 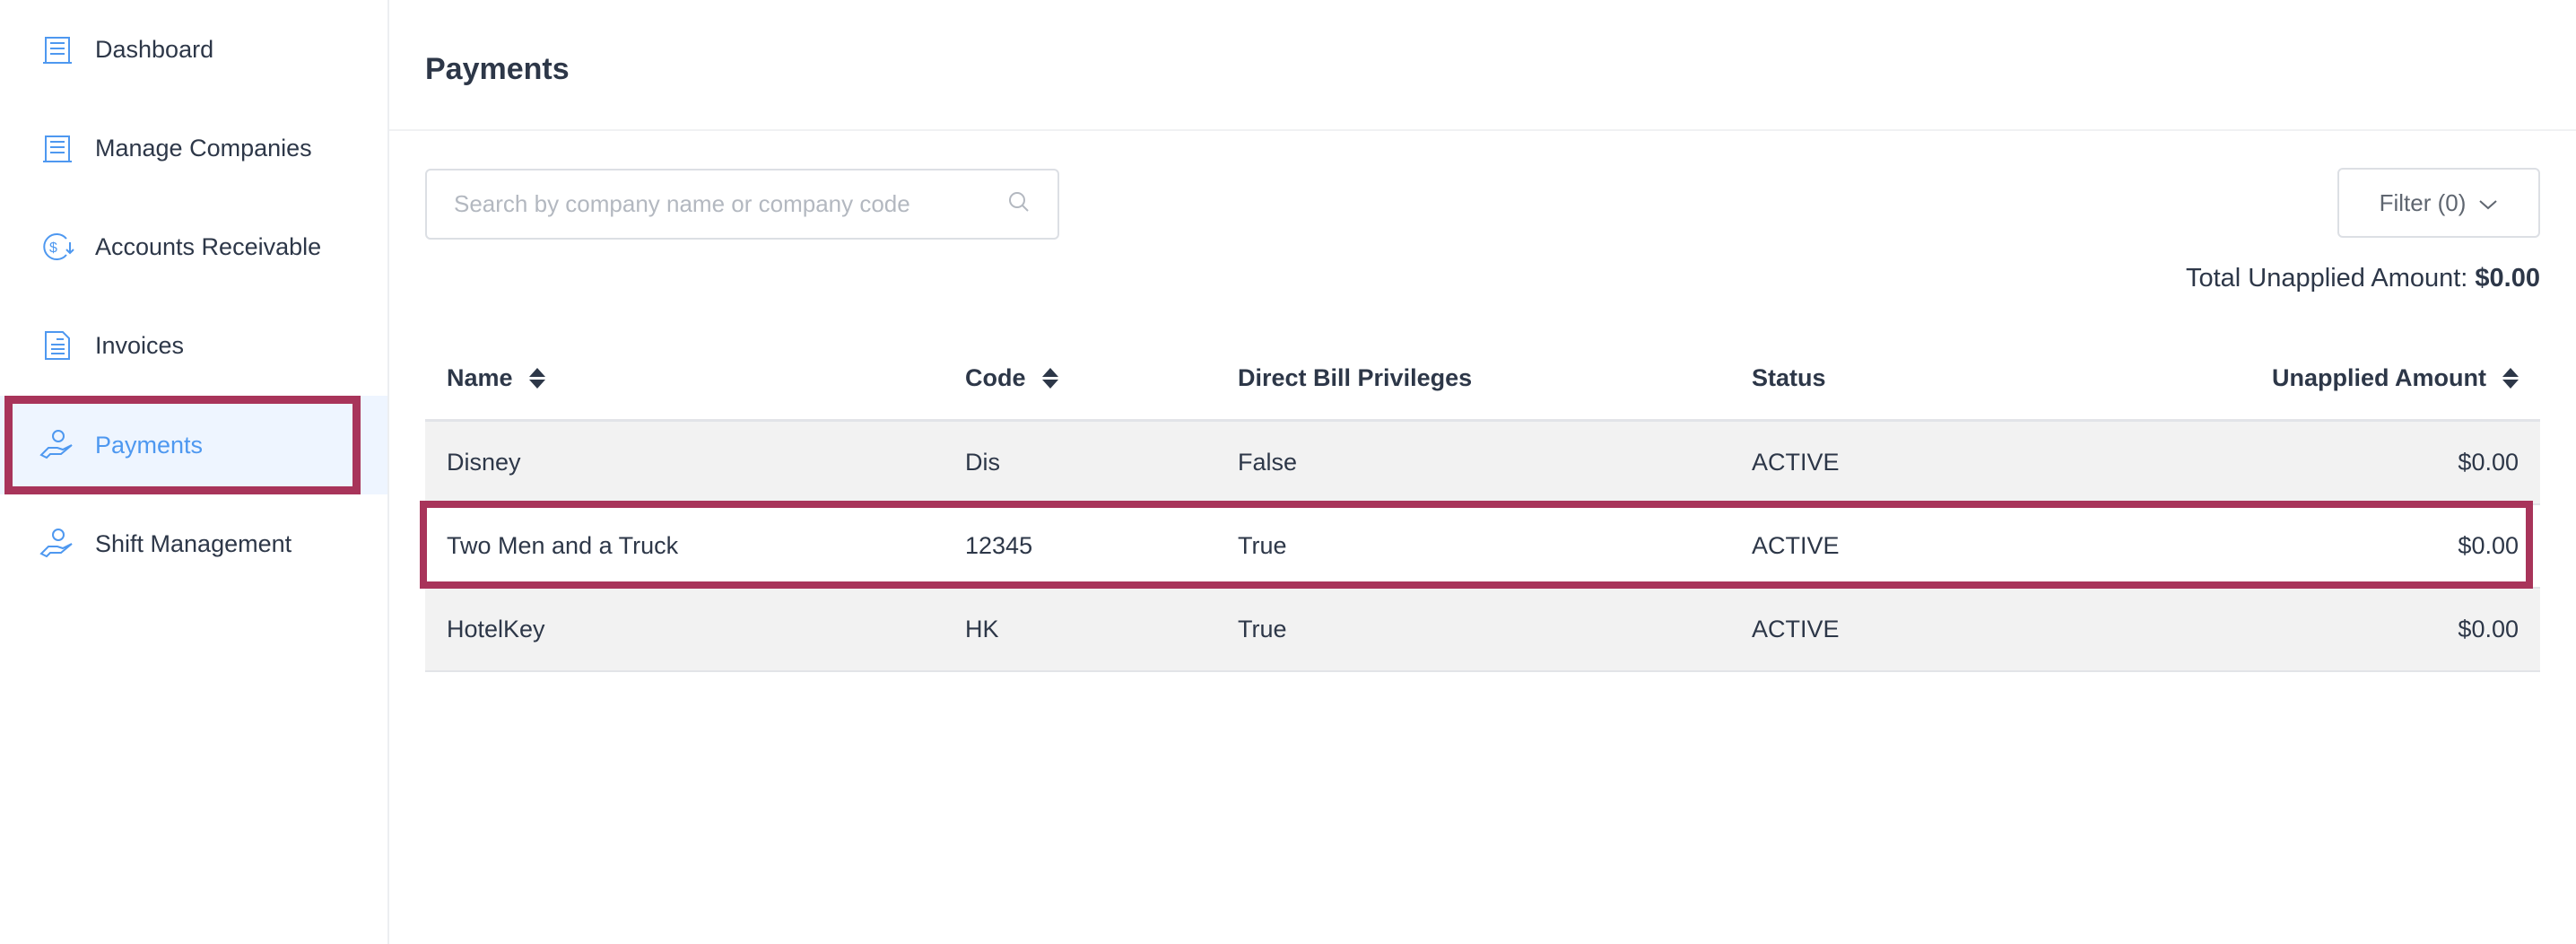 What do you see at coordinates (730, 204) in the screenshot?
I see `search-input` at bounding box center [730, 204].